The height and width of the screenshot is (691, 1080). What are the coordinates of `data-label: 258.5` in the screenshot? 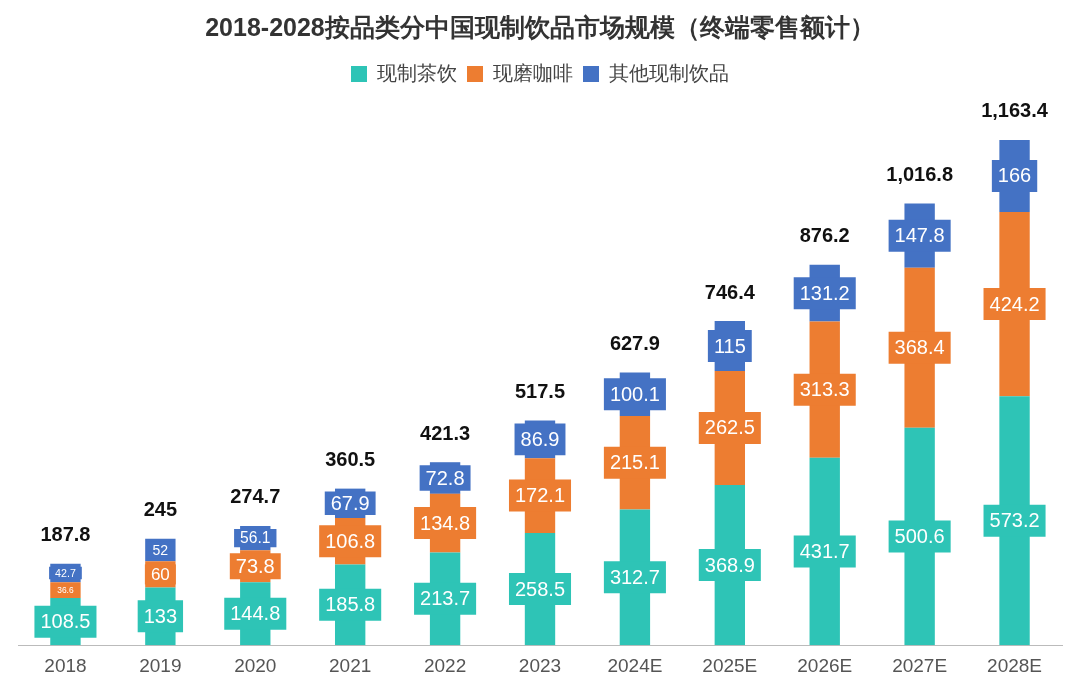 It's located at (540, 588).